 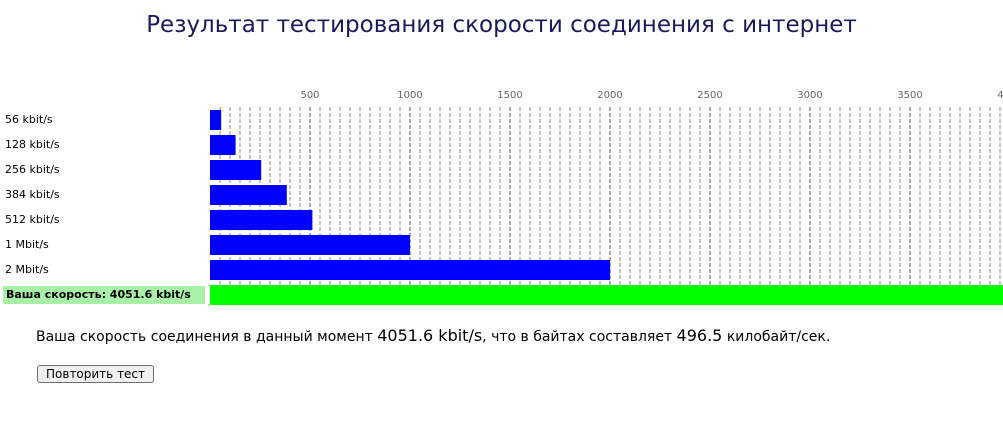 What do you see at coordinates (27, 244) in the screenshot?
I see `y-tick-label: 1 Mbit/s` at bounding box center [27, 244].